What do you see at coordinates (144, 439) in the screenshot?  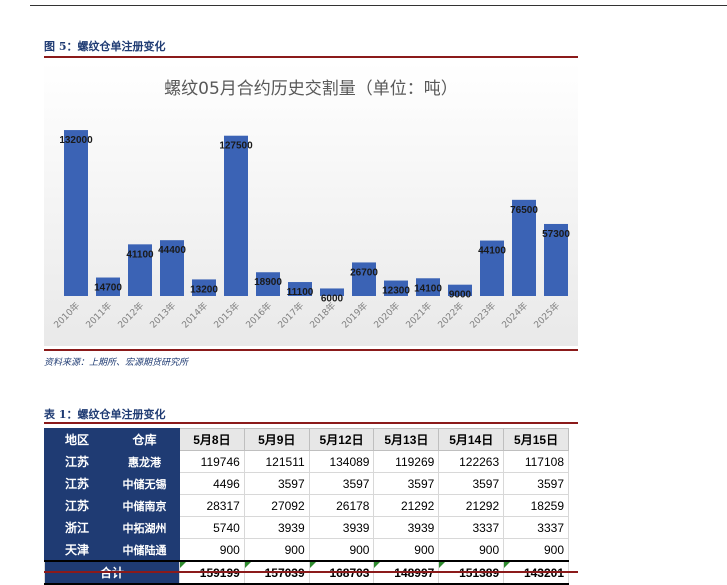 I see `header-warehouse: 仓库` at bounding box center [144, 439].